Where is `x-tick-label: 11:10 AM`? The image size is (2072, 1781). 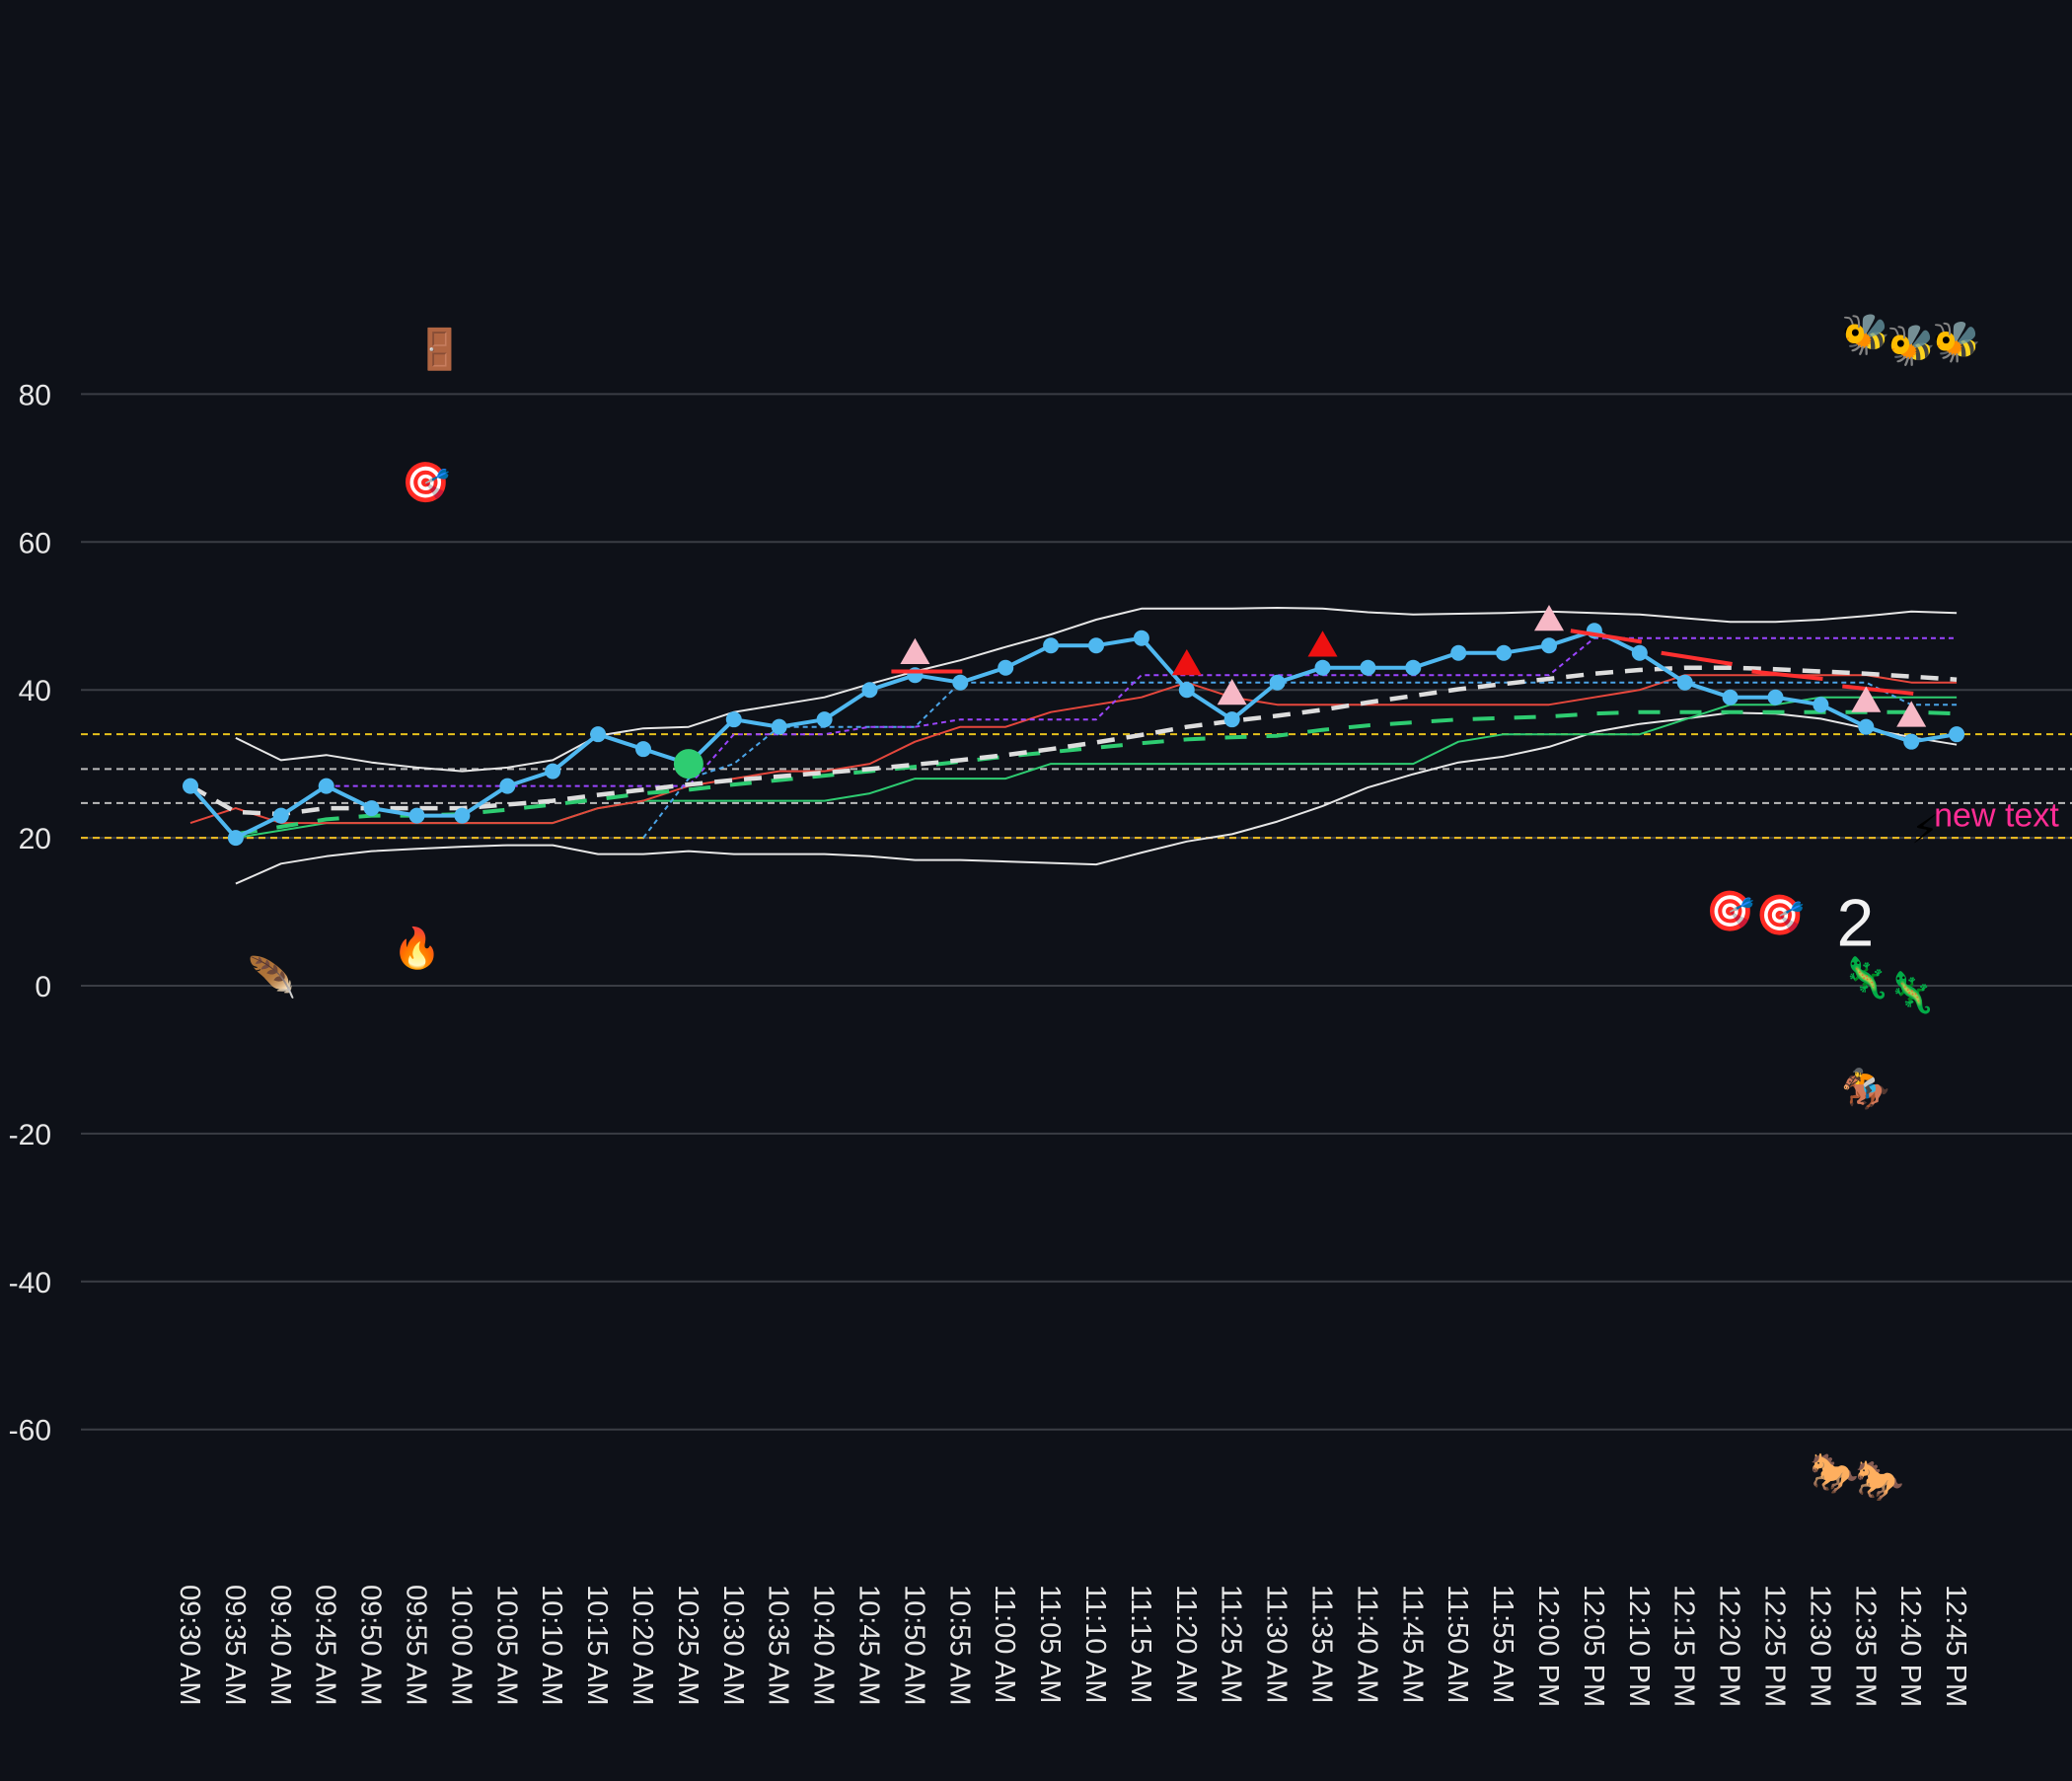 x-tick-label: 11:10 AM is located at coordinates (1095, 1644).